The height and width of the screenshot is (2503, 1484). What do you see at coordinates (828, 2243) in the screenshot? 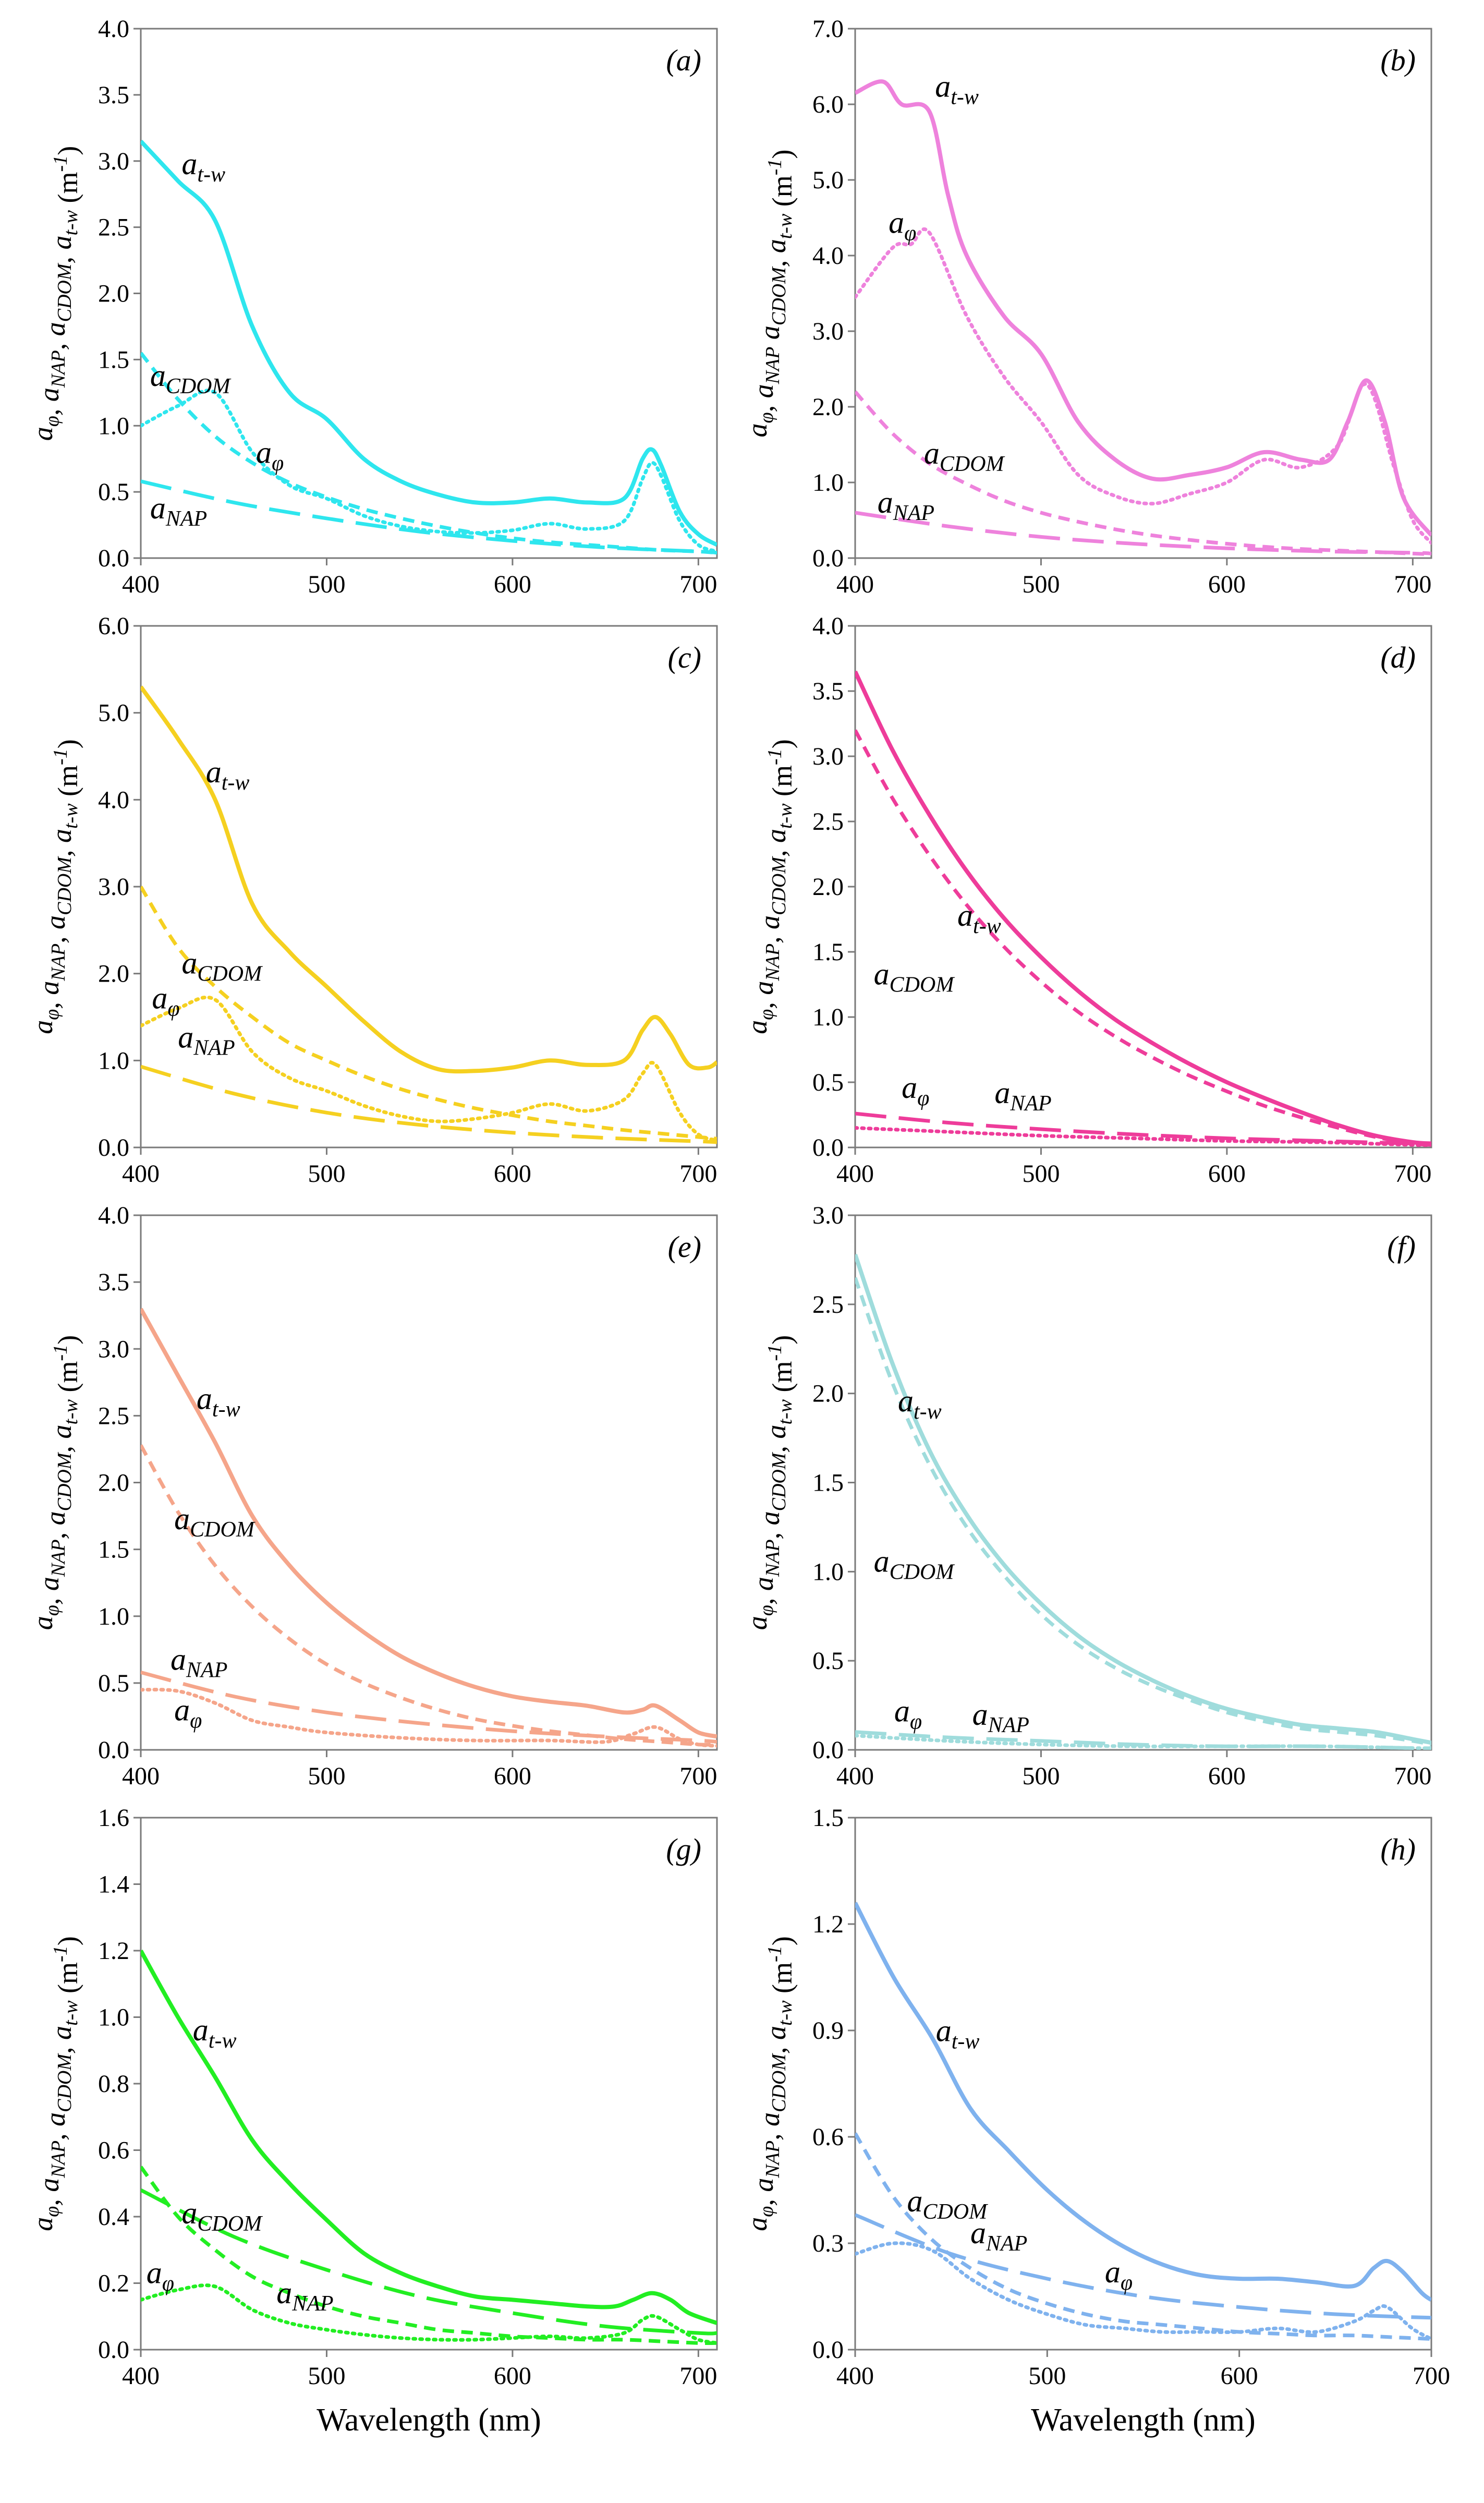
I see `y-tick-label: 0.3` at bounding box center [828, 2243].